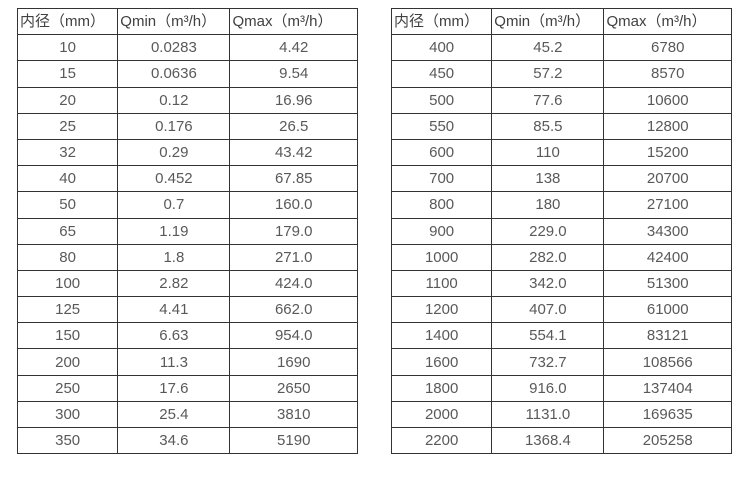  Describe the element at coordinates (67, 336) in the screenshot. I see `table-cell: 150` at that location.